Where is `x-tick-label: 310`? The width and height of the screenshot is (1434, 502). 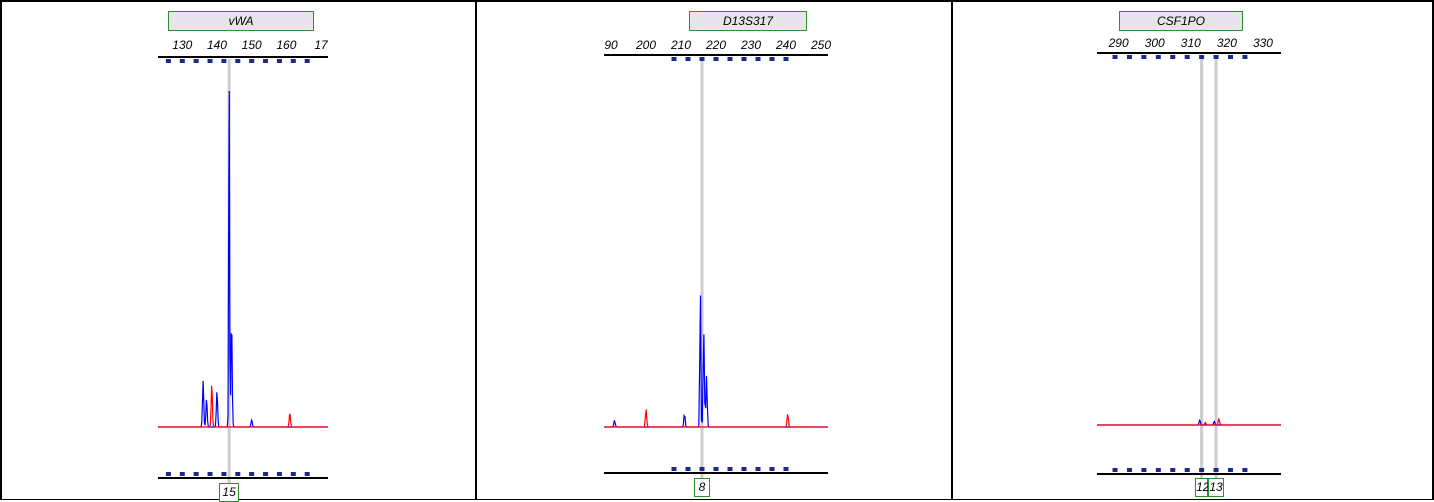 x-tick-label: 310 is located at coordinates (1190, 43).